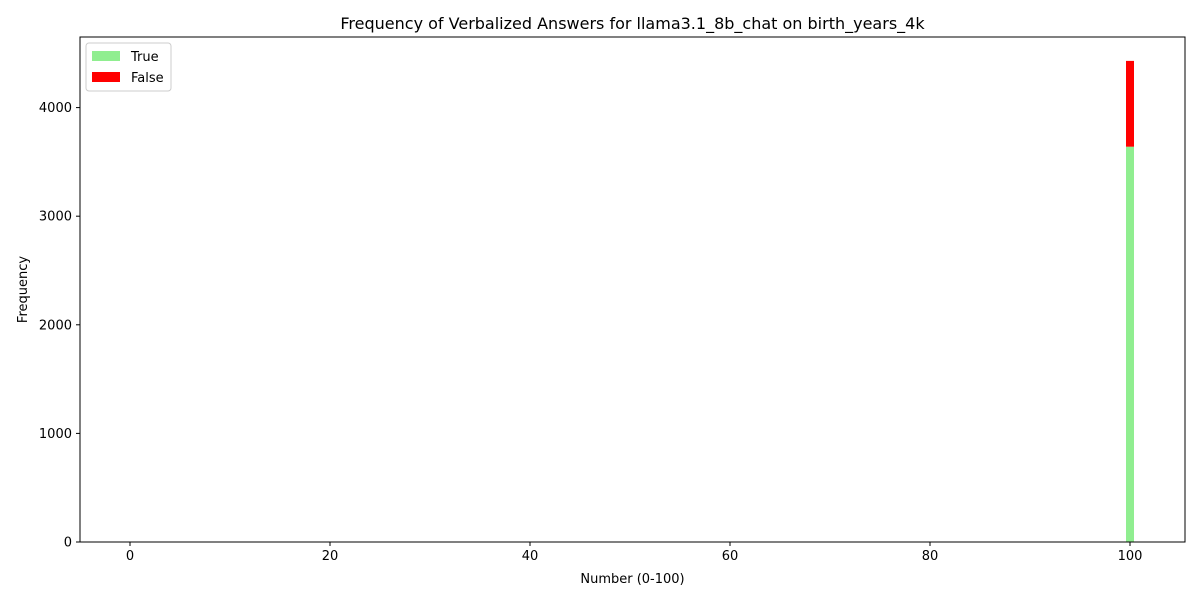 This screenshot has height=604, width=1200. What do you see at coordinates (930, 556) in the screenshot?
I see `x-tick-label: 80` at bounding box center [930, 556].